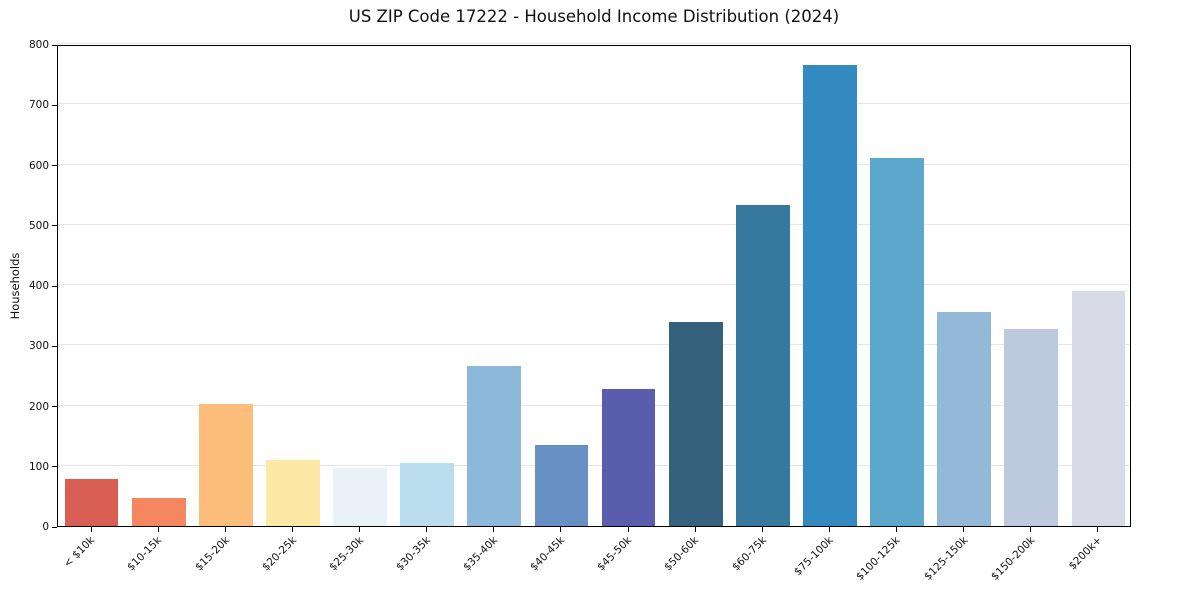  Describe the element at coordinates (79, 552) in the screenshot. I see `x-tick-label-< $10k: < $10k` at that location.